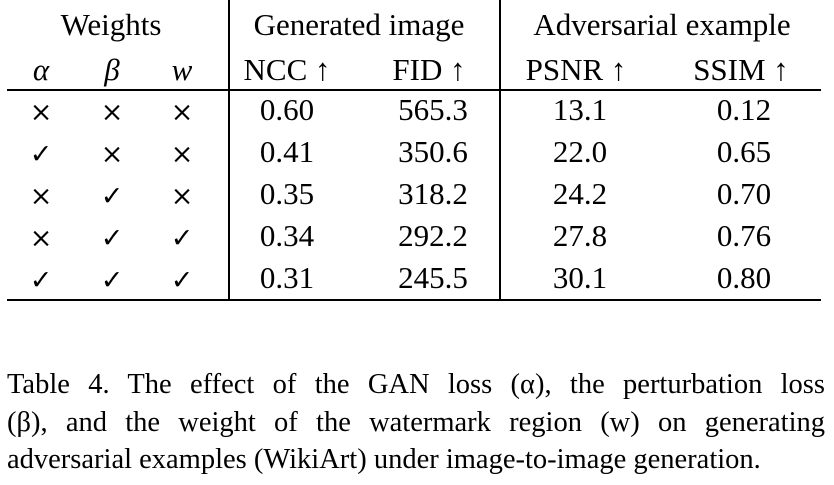 This screenshot has width=834, height=485. What do you see at coordinates (287, 277) in the screenshot?
I see `cell-ncc: 0.31` at bounding box center [287, 277].